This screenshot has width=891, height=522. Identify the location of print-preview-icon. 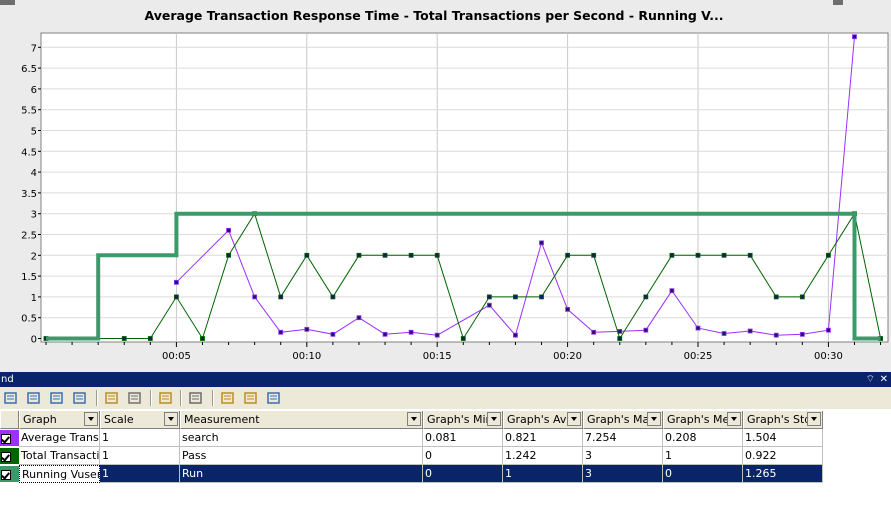
(166, 398).